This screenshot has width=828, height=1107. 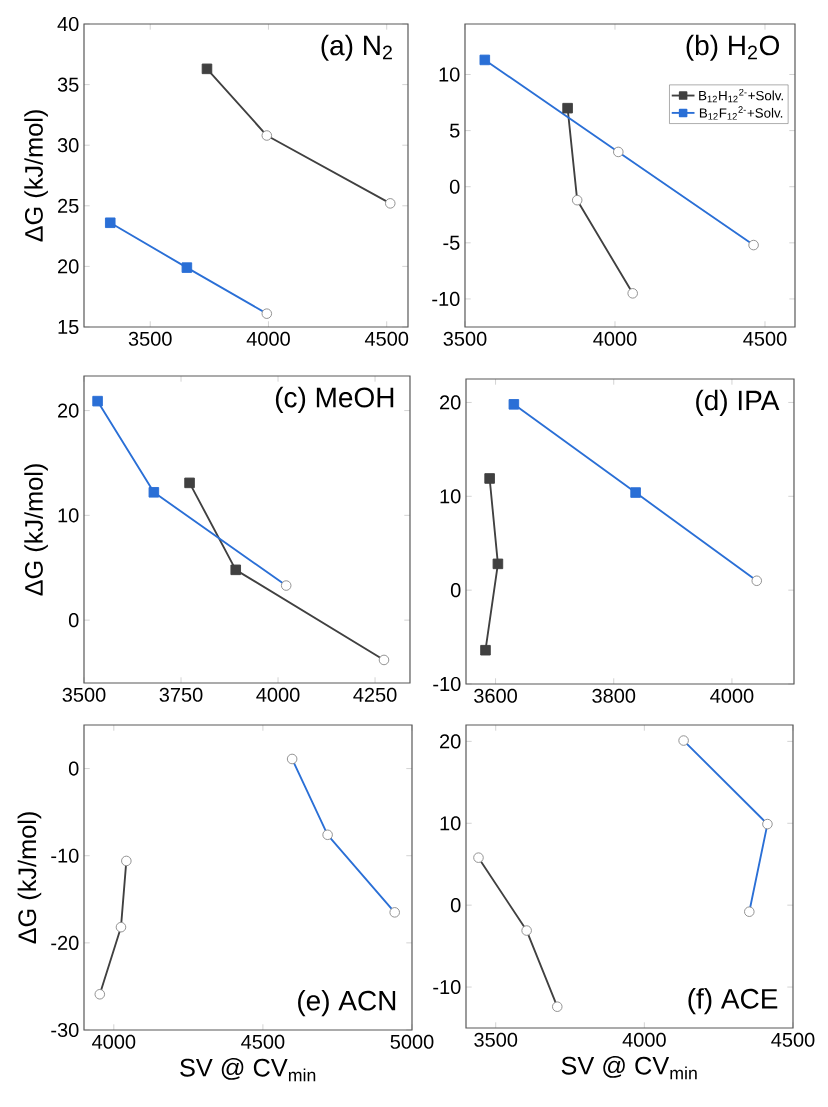 What do you see at coordinates (614, 695) in the screenshot?
I see `x-tick-label: 3800` at bounding box center [614, 695].